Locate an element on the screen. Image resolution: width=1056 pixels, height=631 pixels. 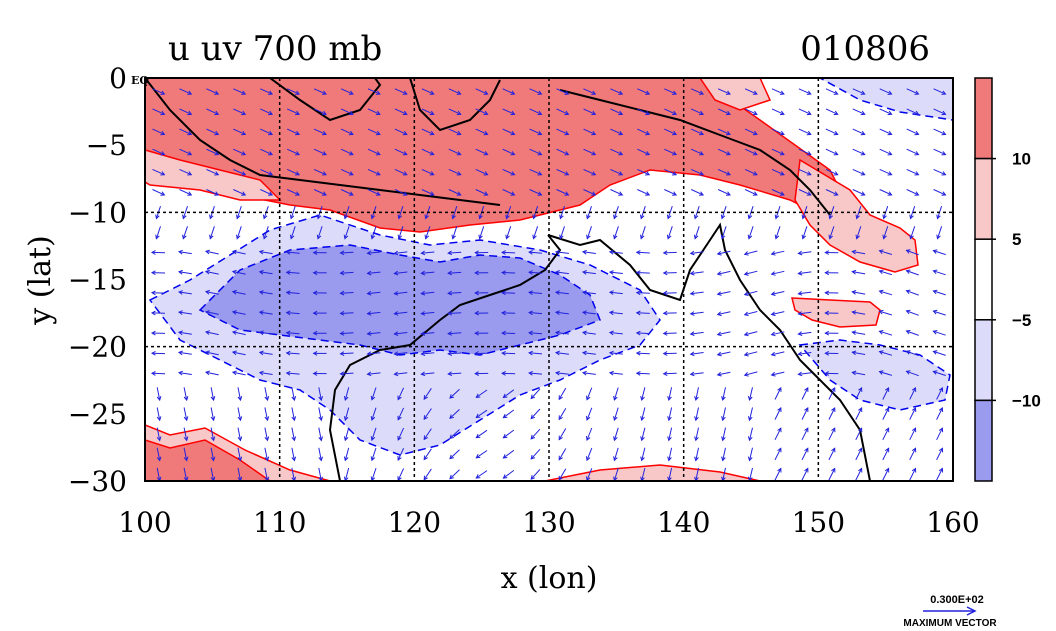
positive-fringe-ne is located at coordinates (735, 94).